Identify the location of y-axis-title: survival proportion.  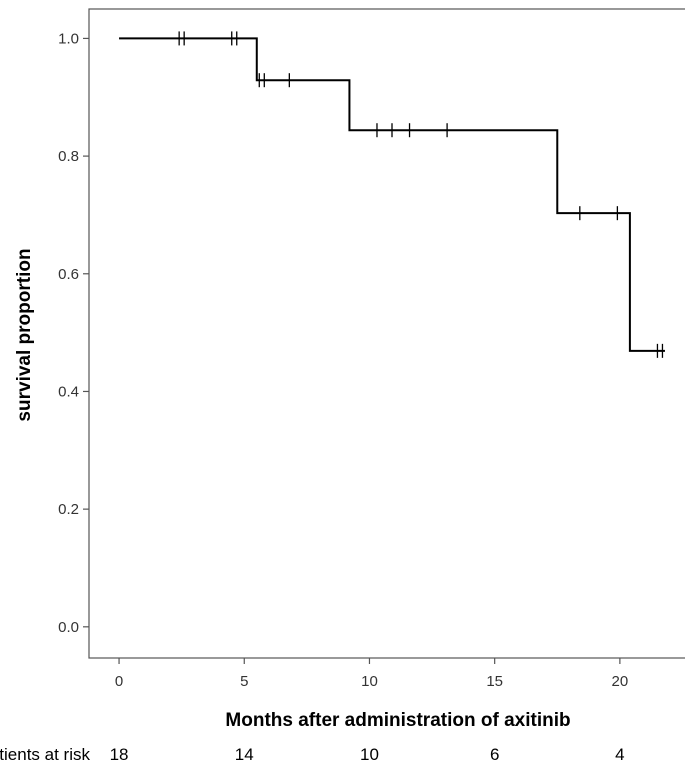
(24, 334).